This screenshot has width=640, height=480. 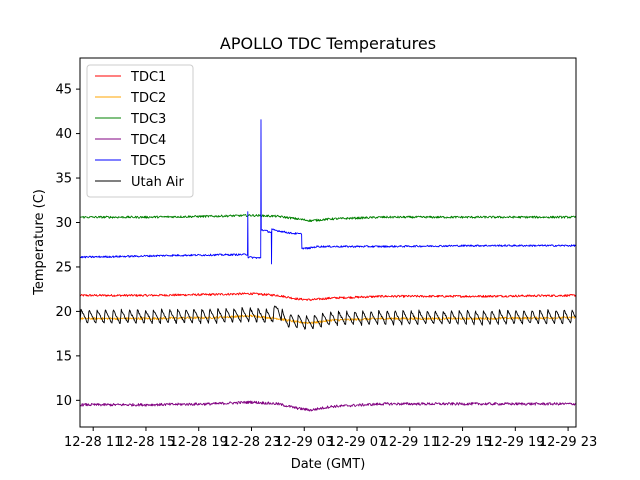 What do you see at coordinates (39, 242) in the screenshot?
I see `y-axis-label: Temperature (C)` at bounding box center [39, 242].